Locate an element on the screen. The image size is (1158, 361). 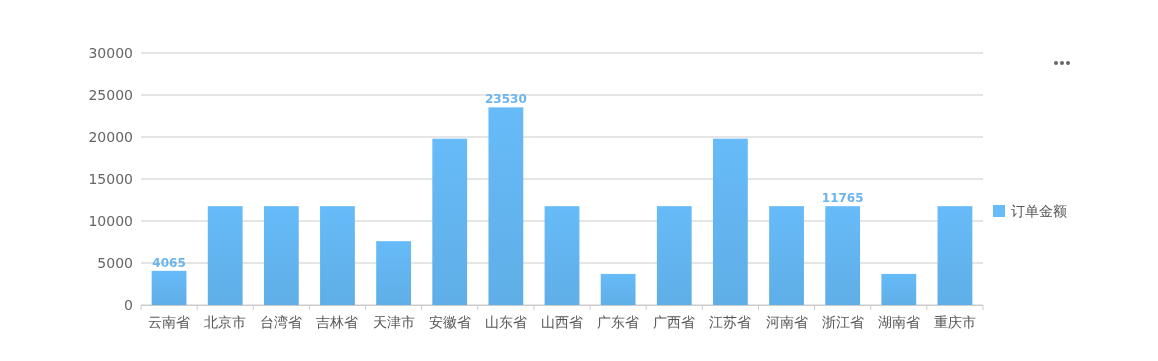
y-tick-label: 20000 is located at coordinates (110, 137).